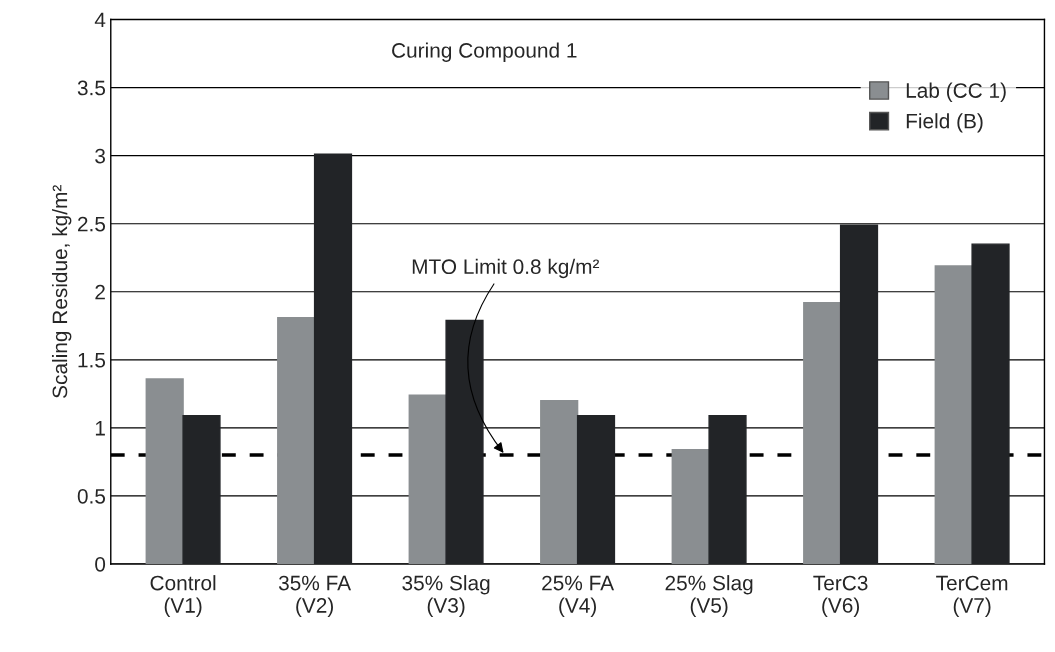 Image resolution: width=1055 pixels, height=652 pixels. Describe the element at coordinates (100, 564) in the screenshot. I see `y-tick-label: 0` at that location.